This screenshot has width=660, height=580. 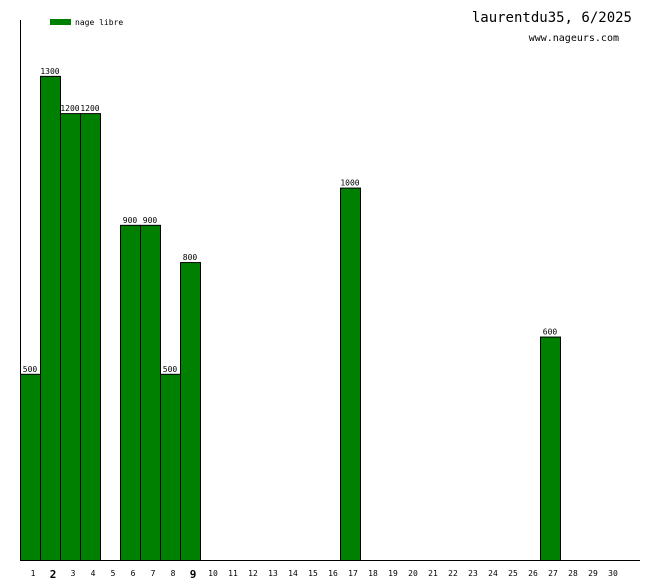 What do you see at coordinates (513, 573) in the screenshot?
I see `x-tick-25: 25` at bounding box center [513, 573].